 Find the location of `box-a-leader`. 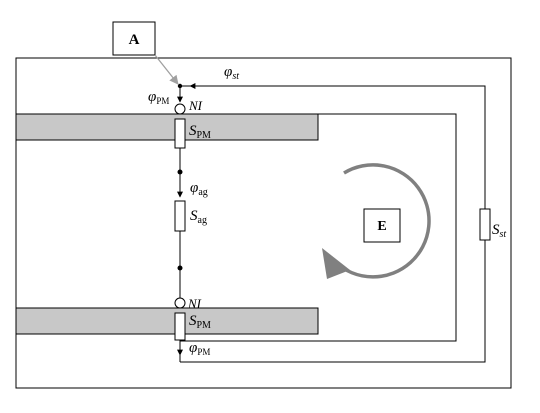

box-a-leader is located at coordinates (166, 69).